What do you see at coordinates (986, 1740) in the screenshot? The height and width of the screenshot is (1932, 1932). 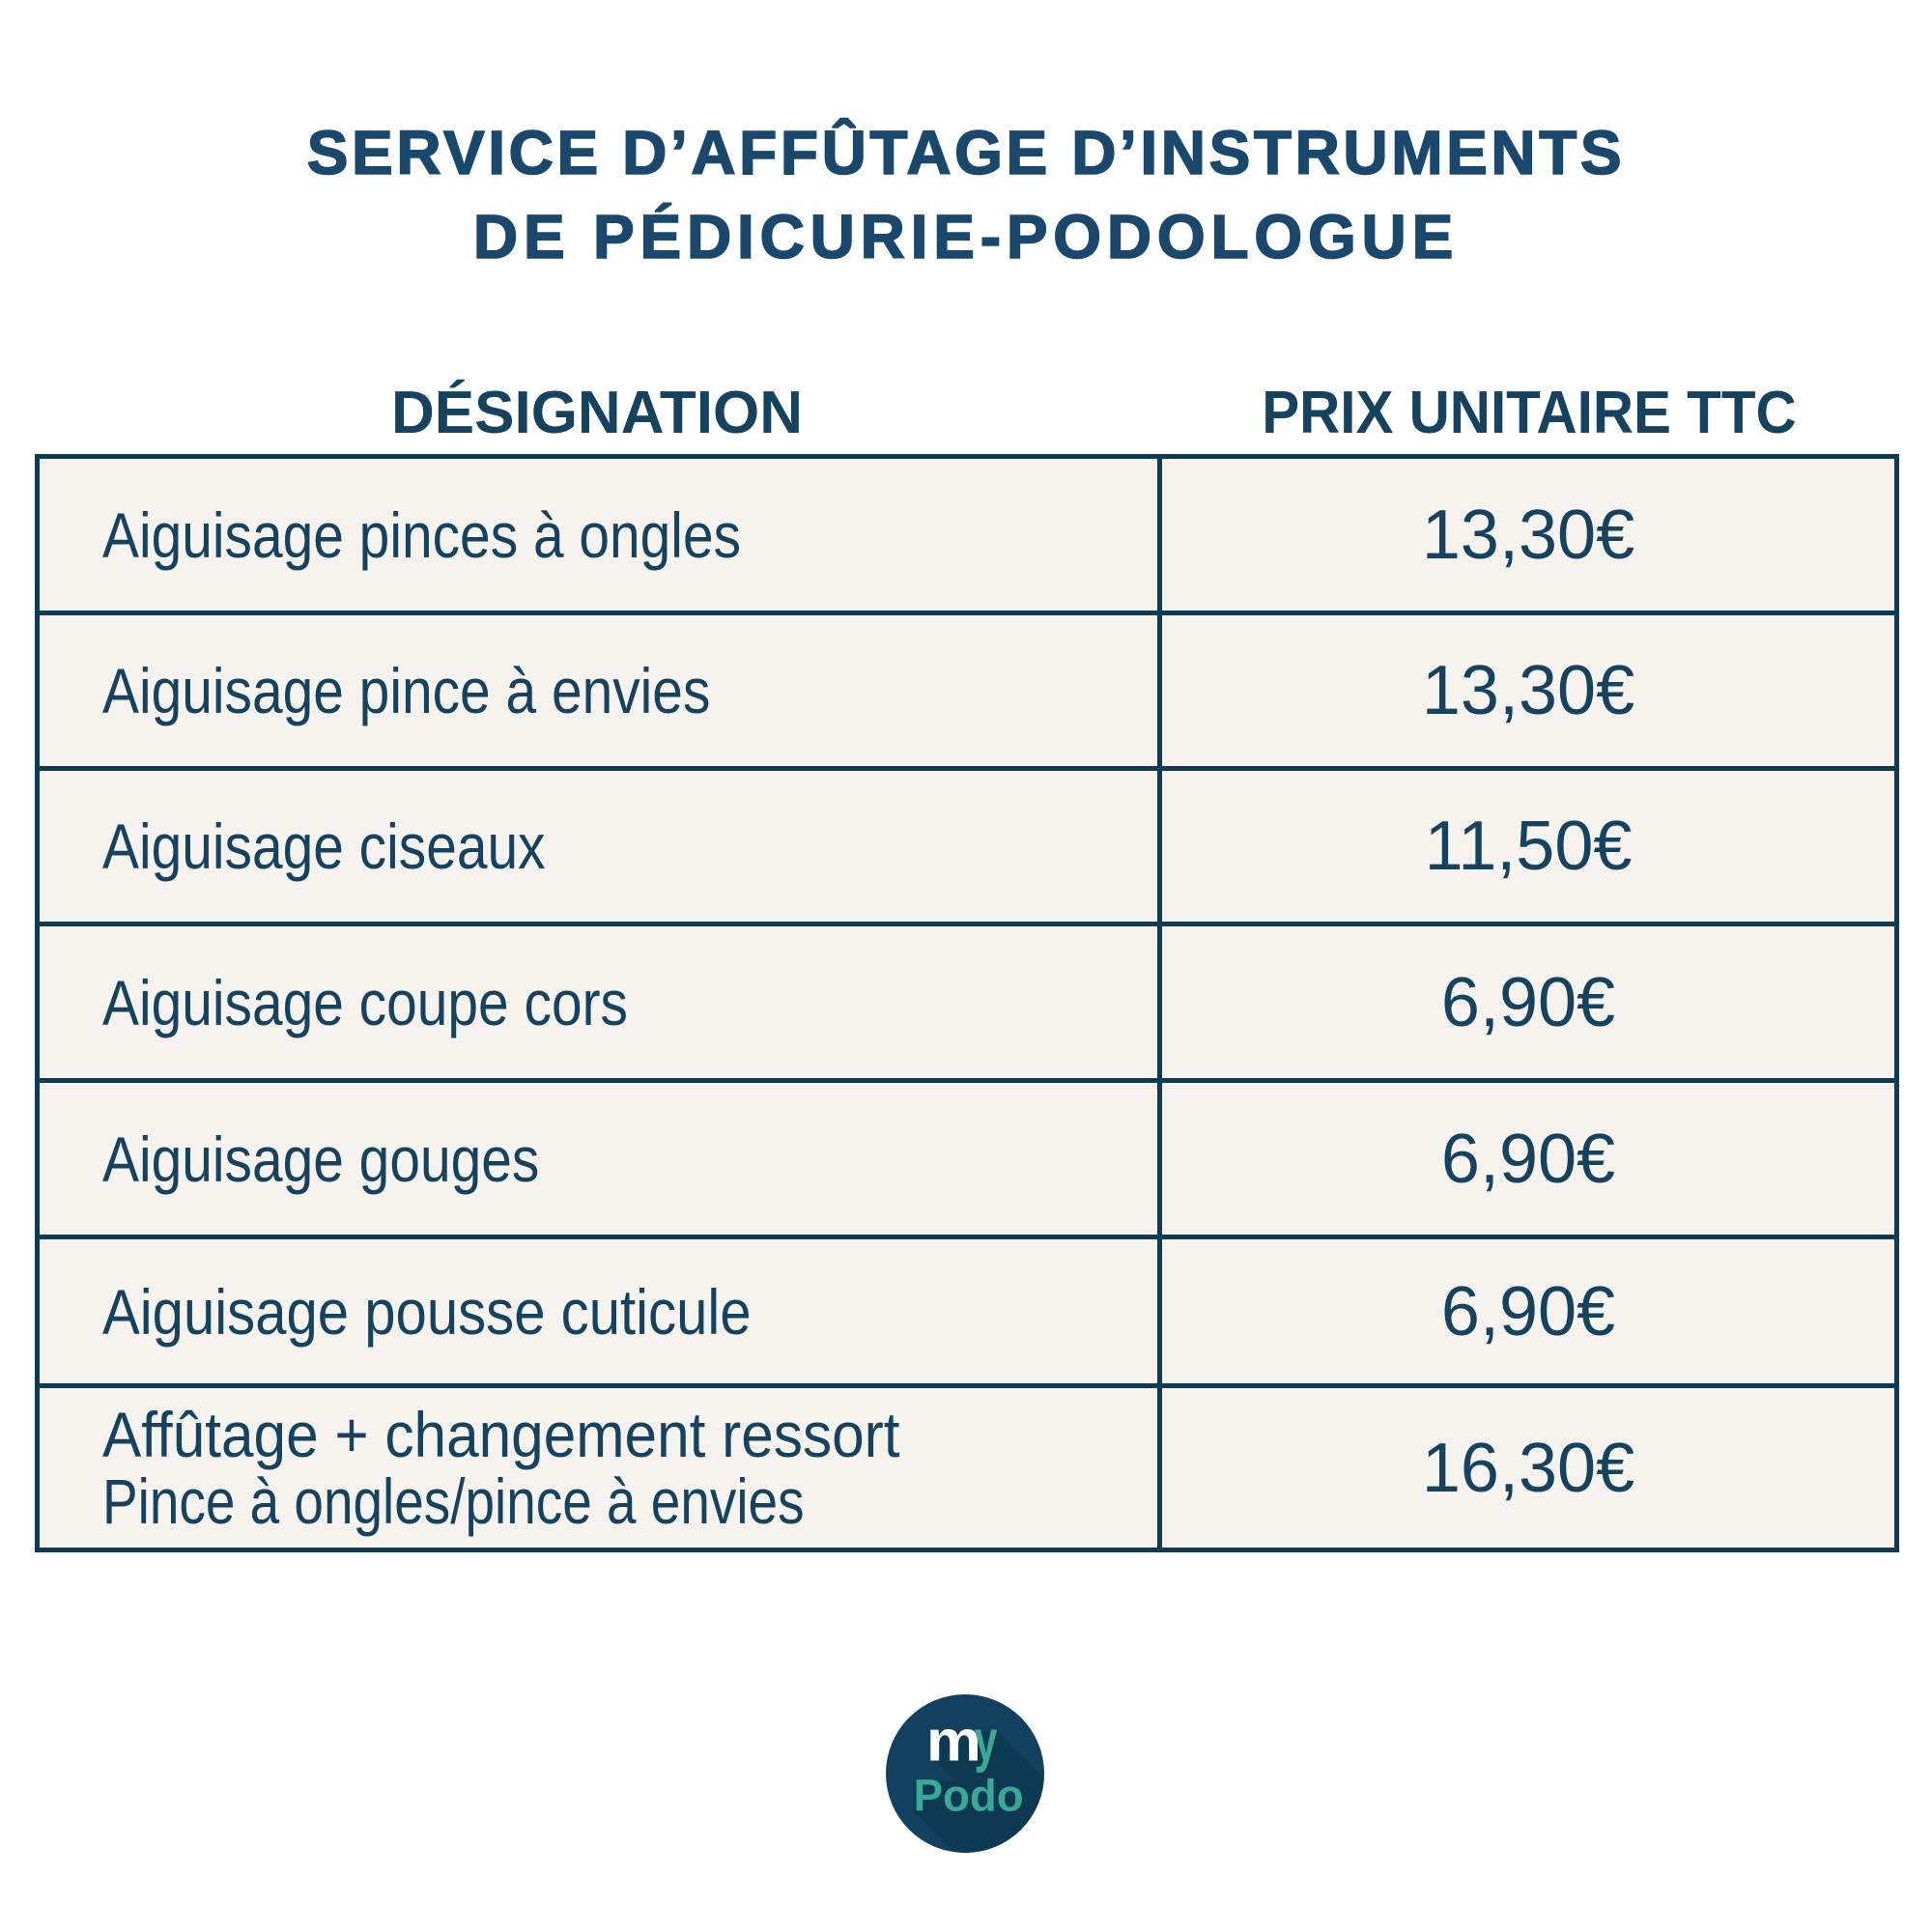 I see `svg-text: y` at bounding box center [986, 1740].